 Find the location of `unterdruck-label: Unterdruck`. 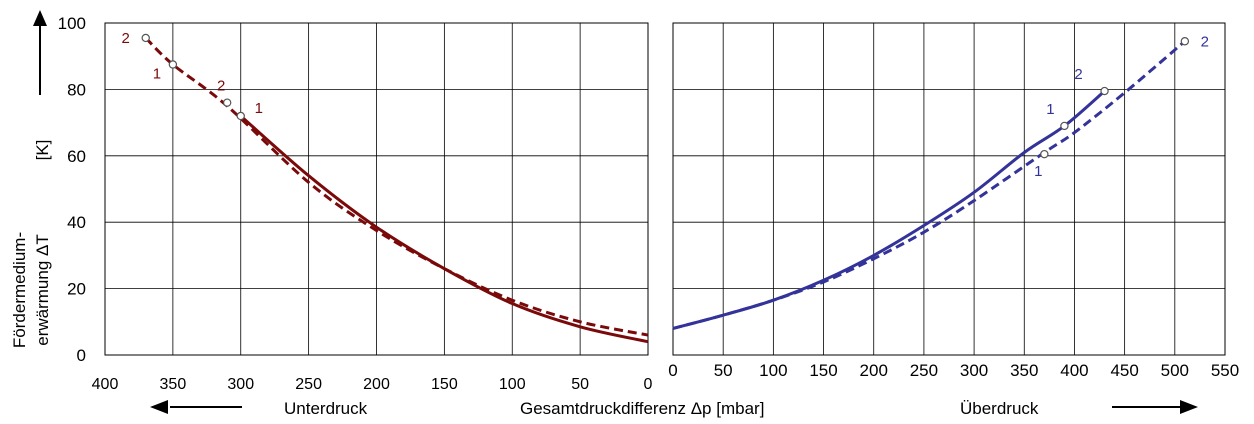

unterdruck-label: Unterdruck is located at coordinates (326, 408).